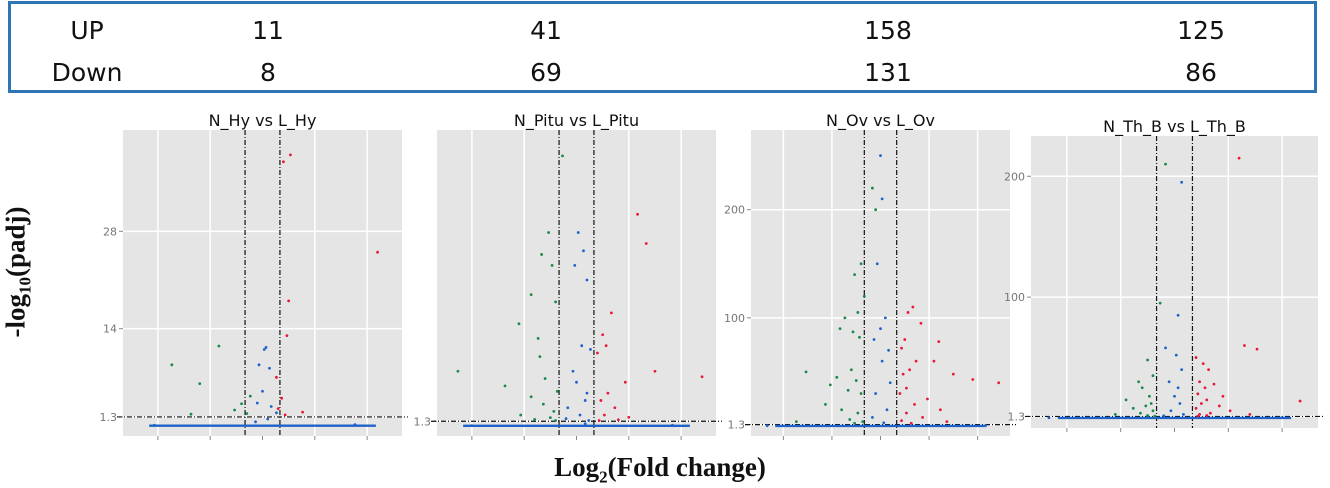  Describe the element at coordinates (576, 121) in the screenshot. I see `panel-2-title: N_Pitu vs L_Pitu` at that location.